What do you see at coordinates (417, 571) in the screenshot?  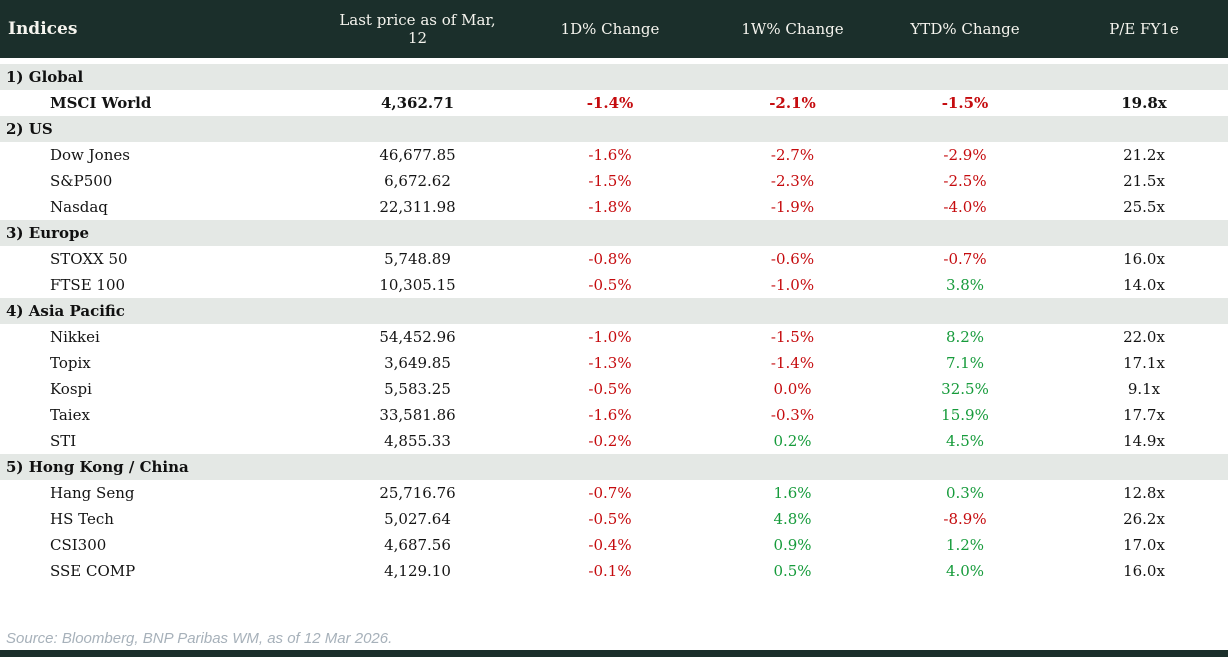 I see `last-price-cell: 4,129.10` at bounding box center [417, 571].